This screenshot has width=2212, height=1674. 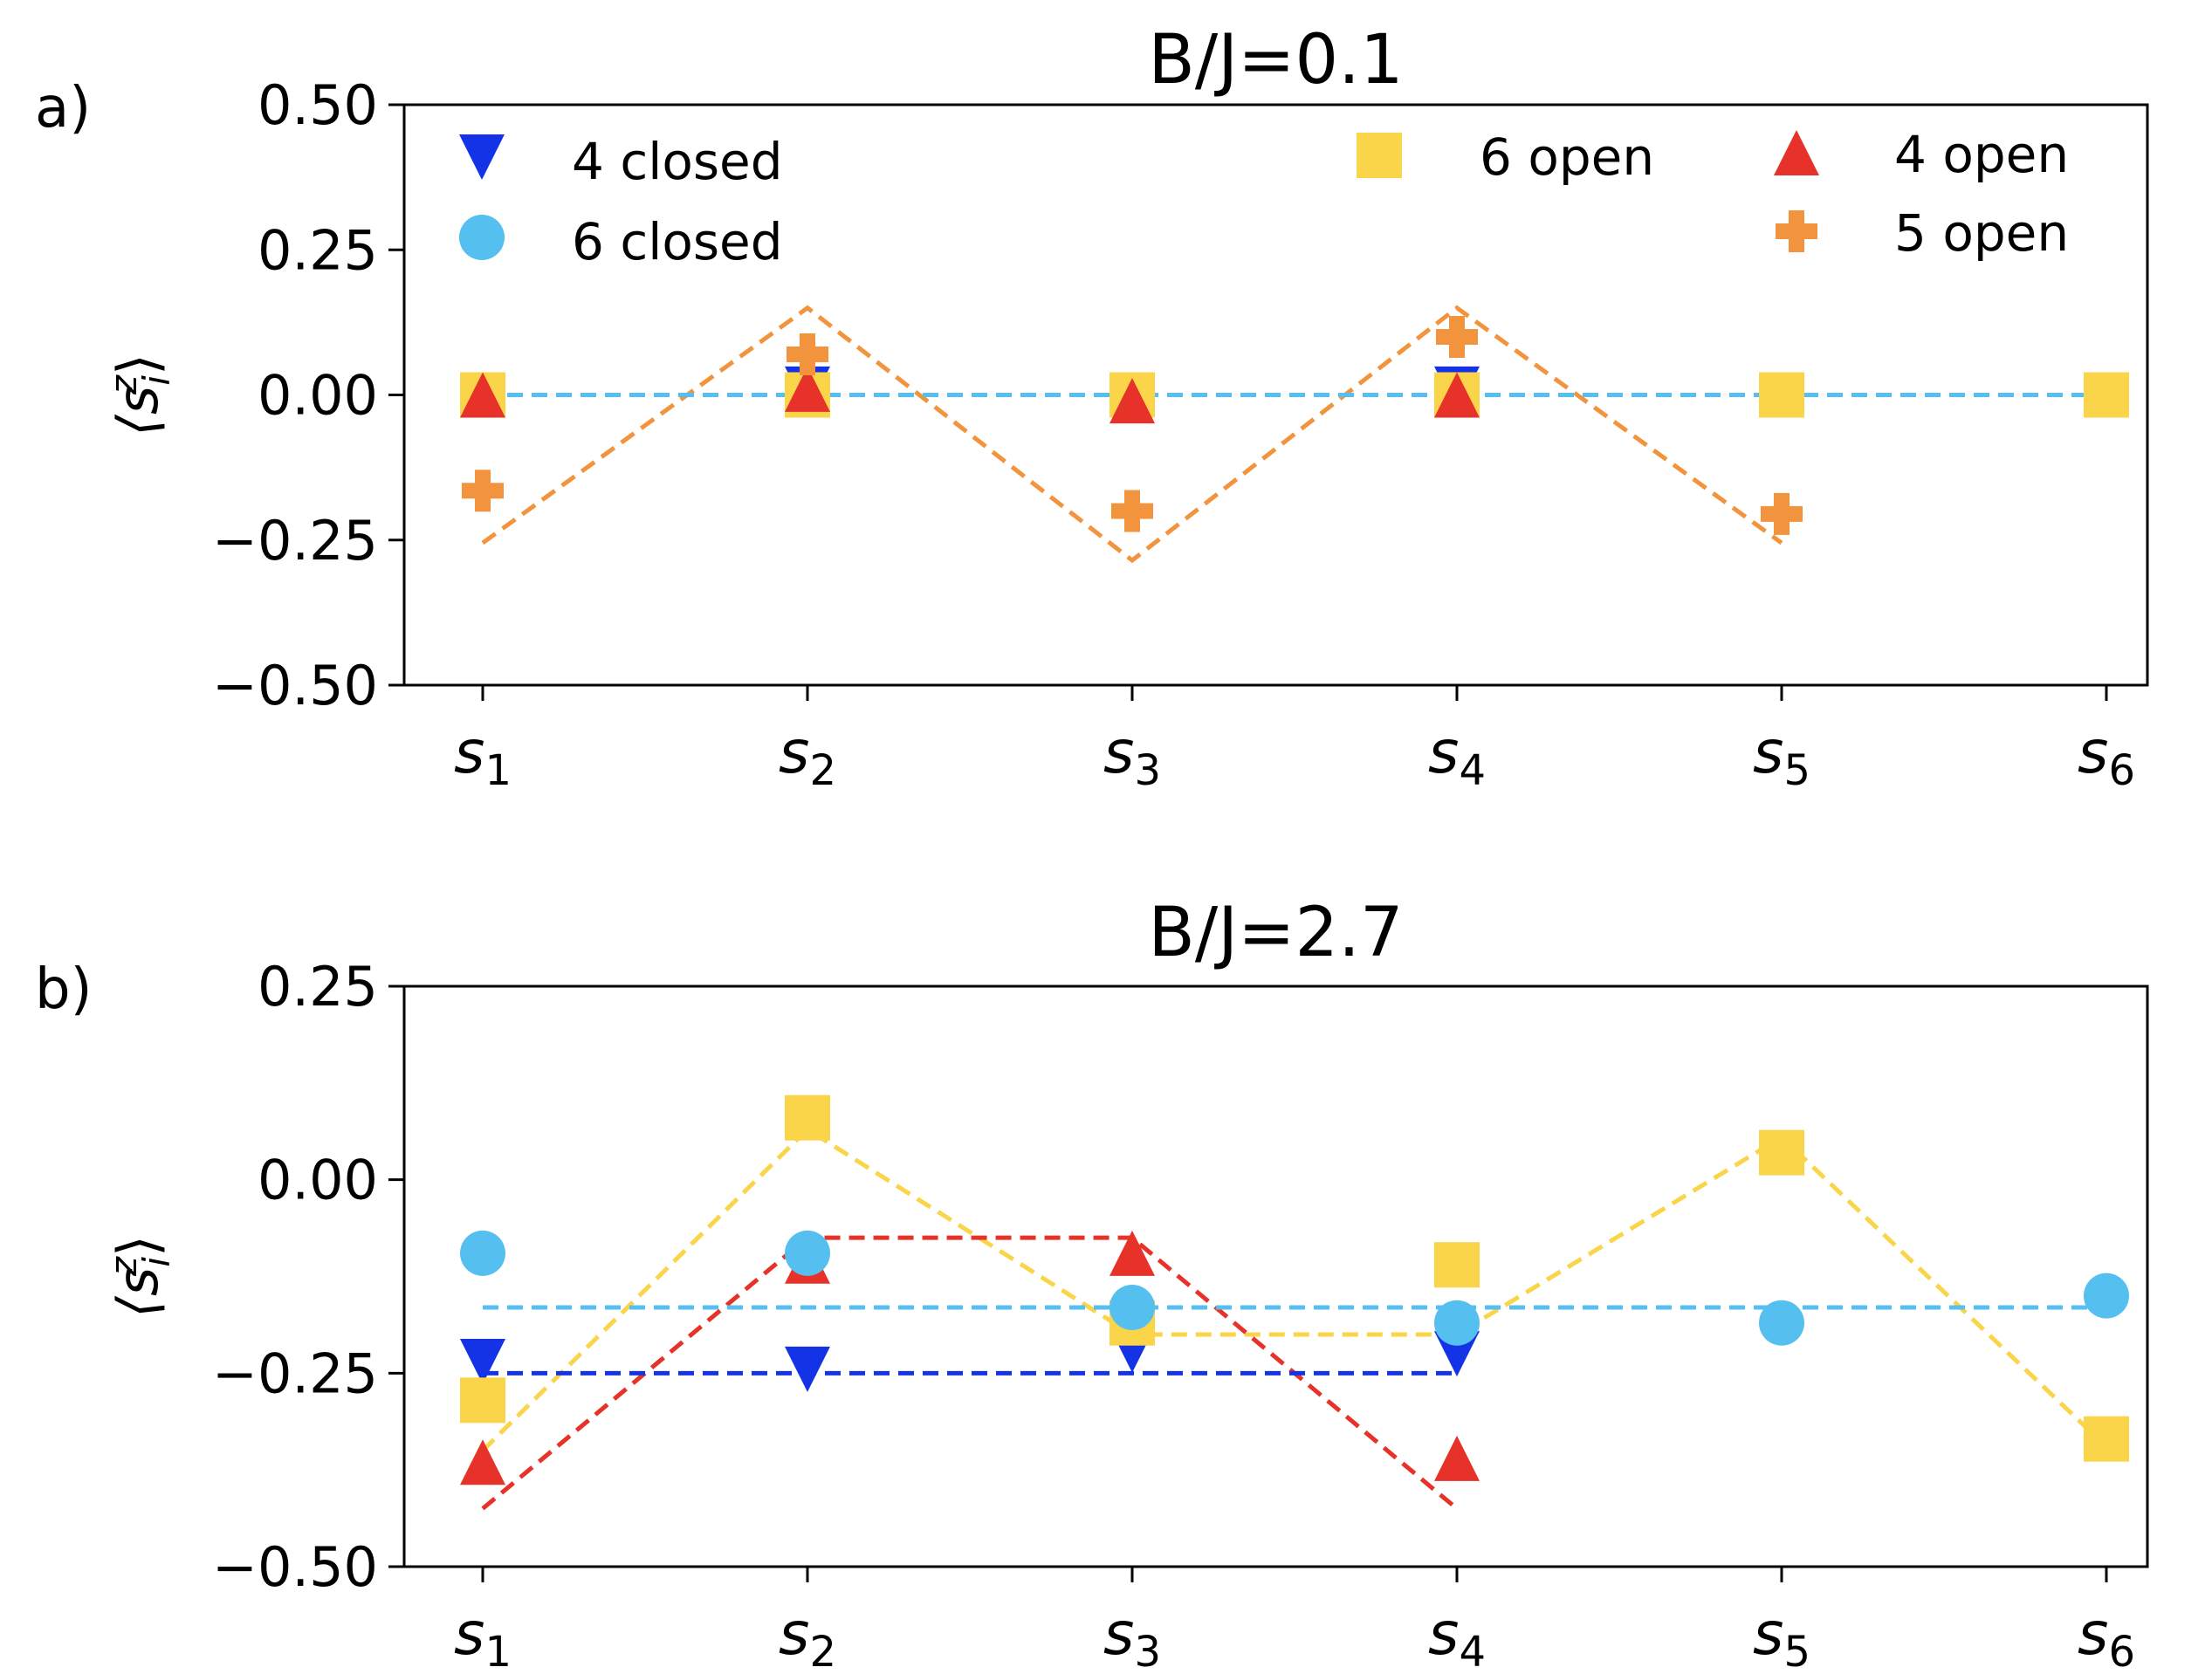 I want to click on 4-closed-legend-label: 4 closed, so click(x=678, y=161).